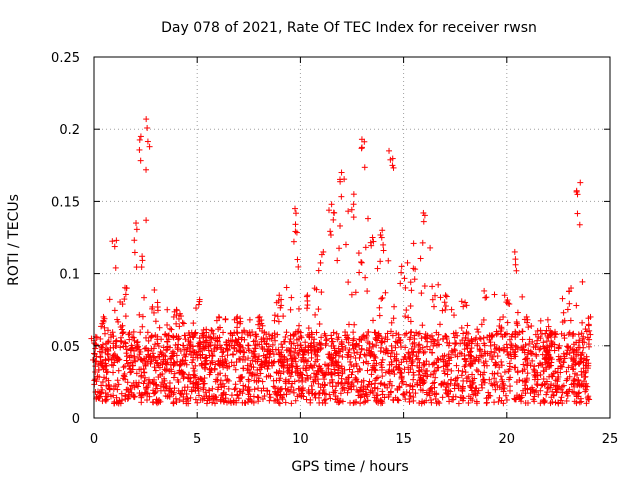 Image resolution: width=640 pixels, height=480 pixels. I want to click on x-tick-label: 5, so click(197, 439).